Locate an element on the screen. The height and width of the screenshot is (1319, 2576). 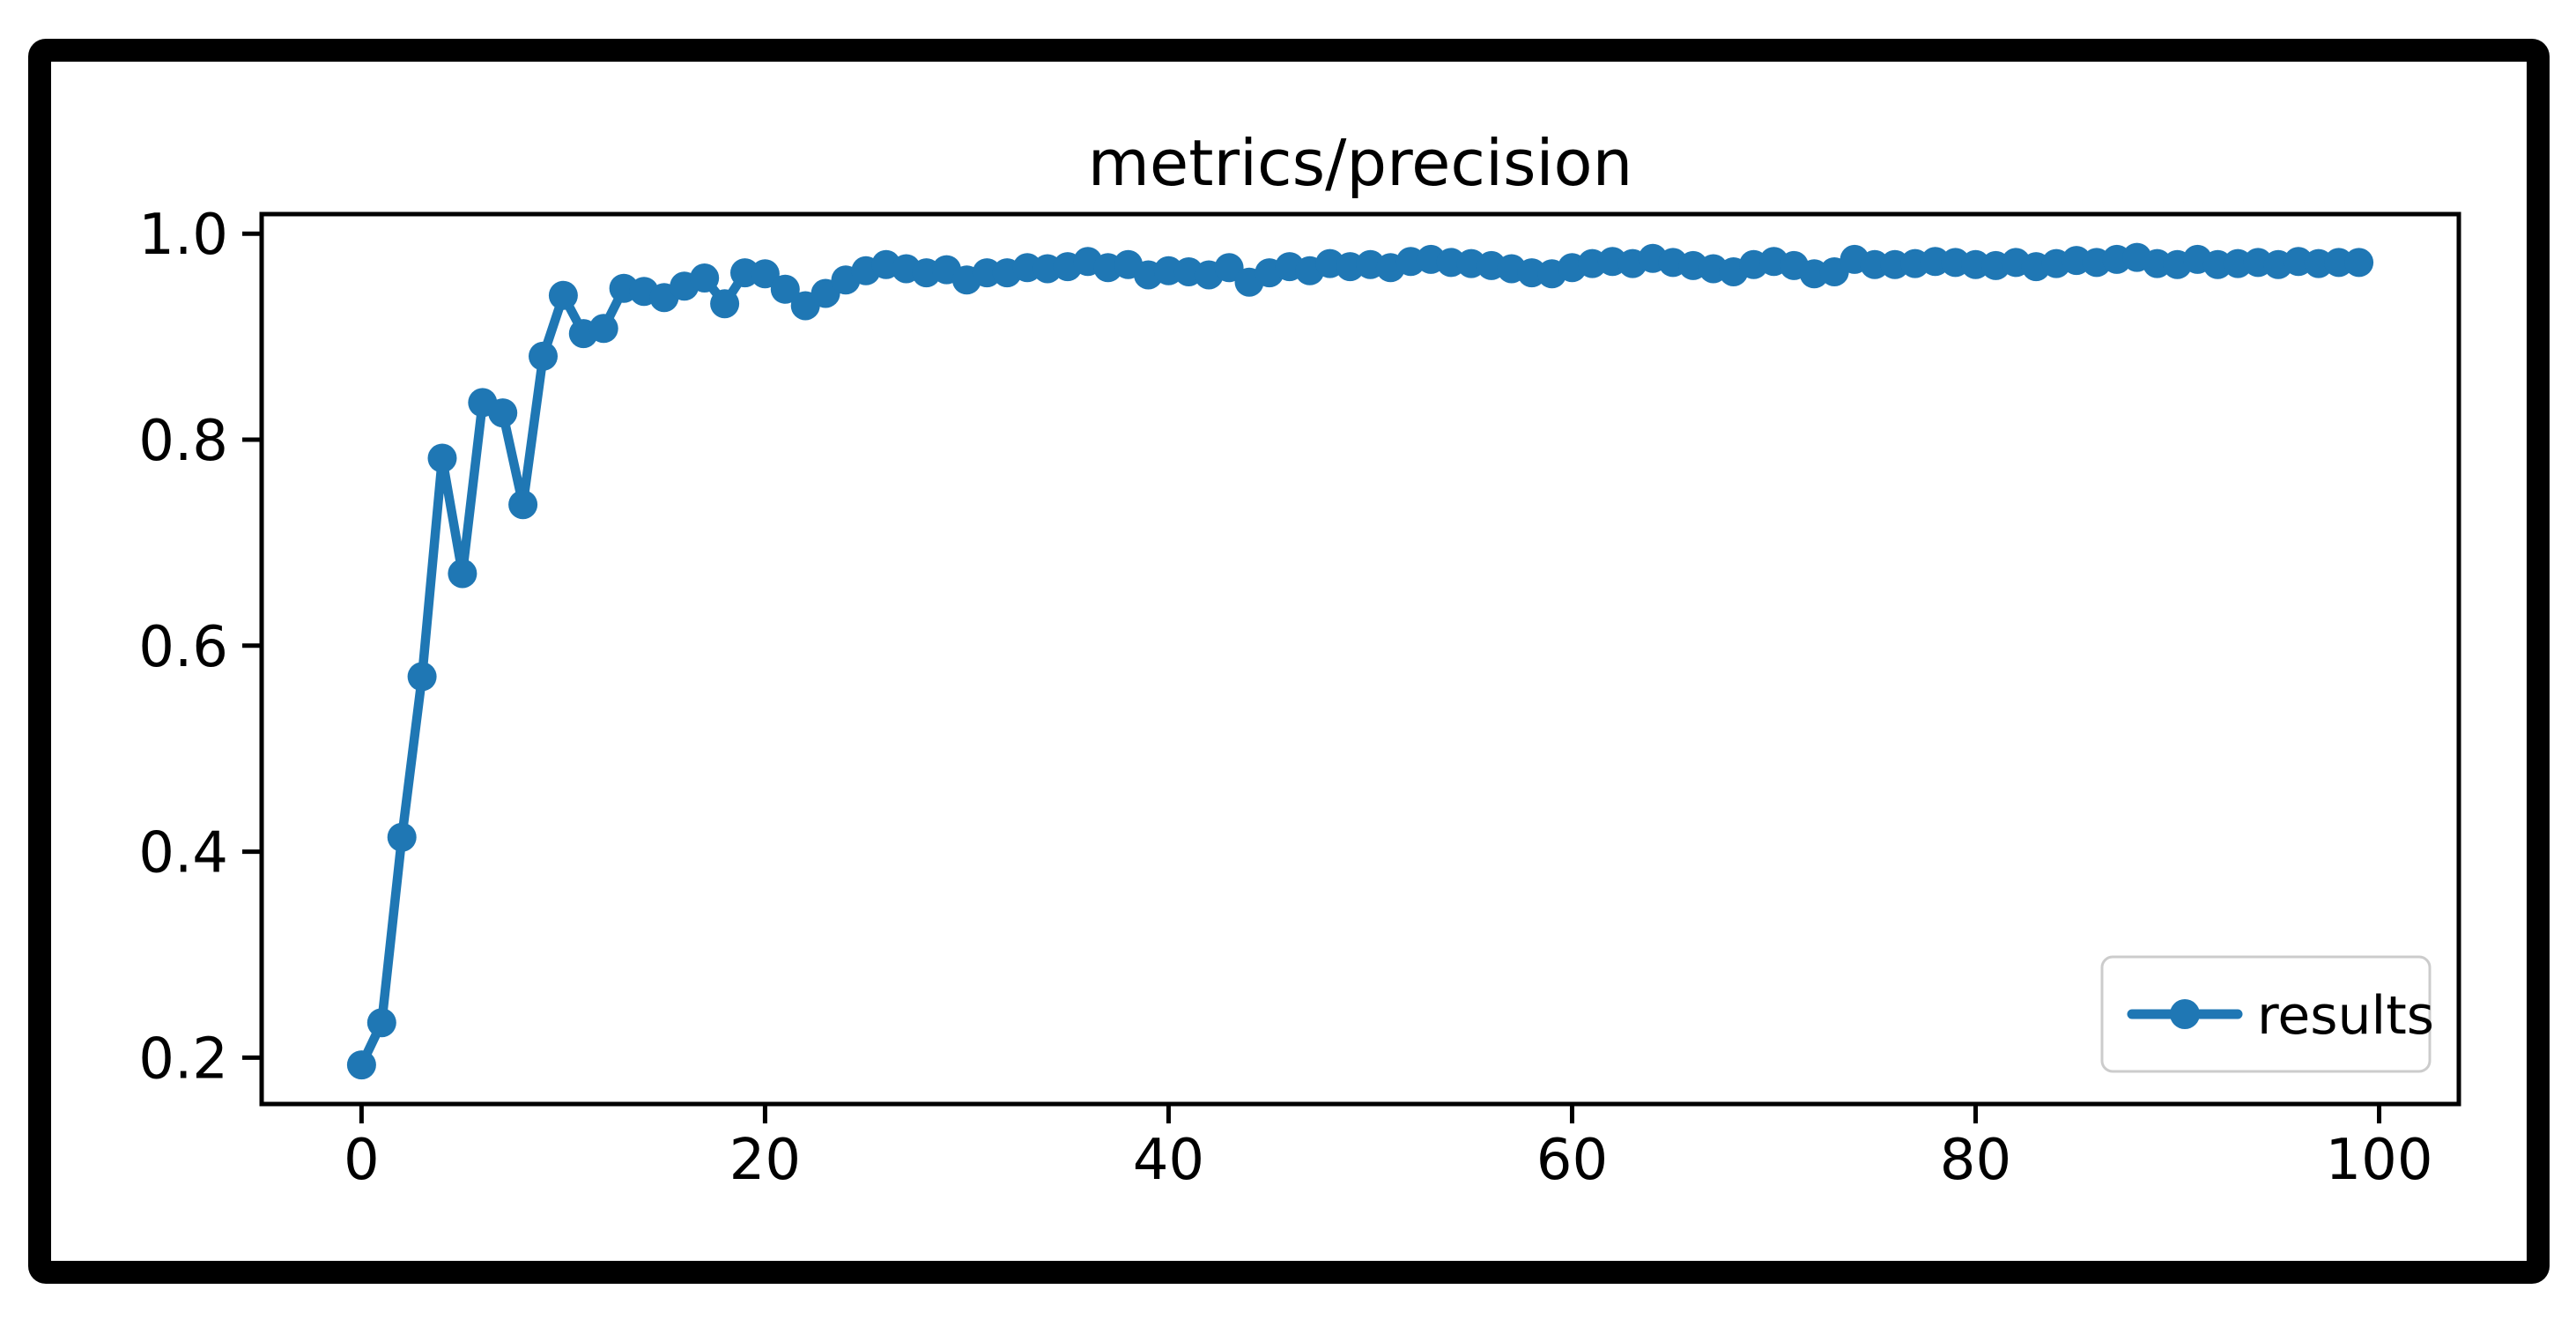
legend-sample-marker-icon is located at coordinates (2185, 1014).